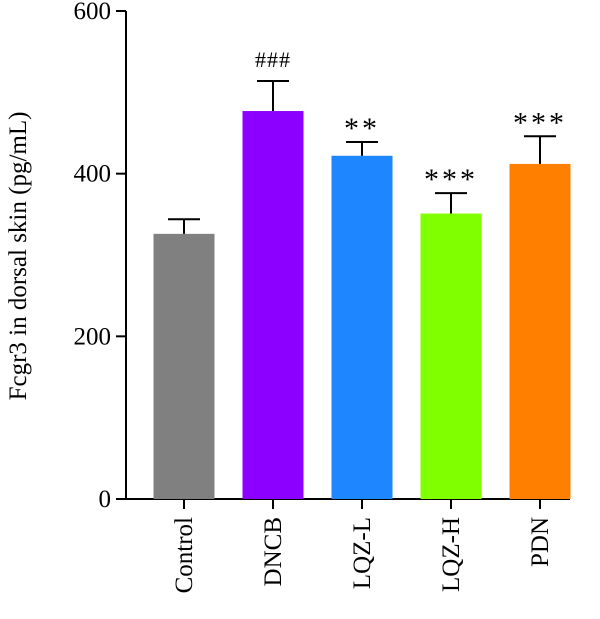  What do you see at coordinates (362, 327) in the screenshot?
I see `bar-lqz-l` at bounding box center [362, 327].